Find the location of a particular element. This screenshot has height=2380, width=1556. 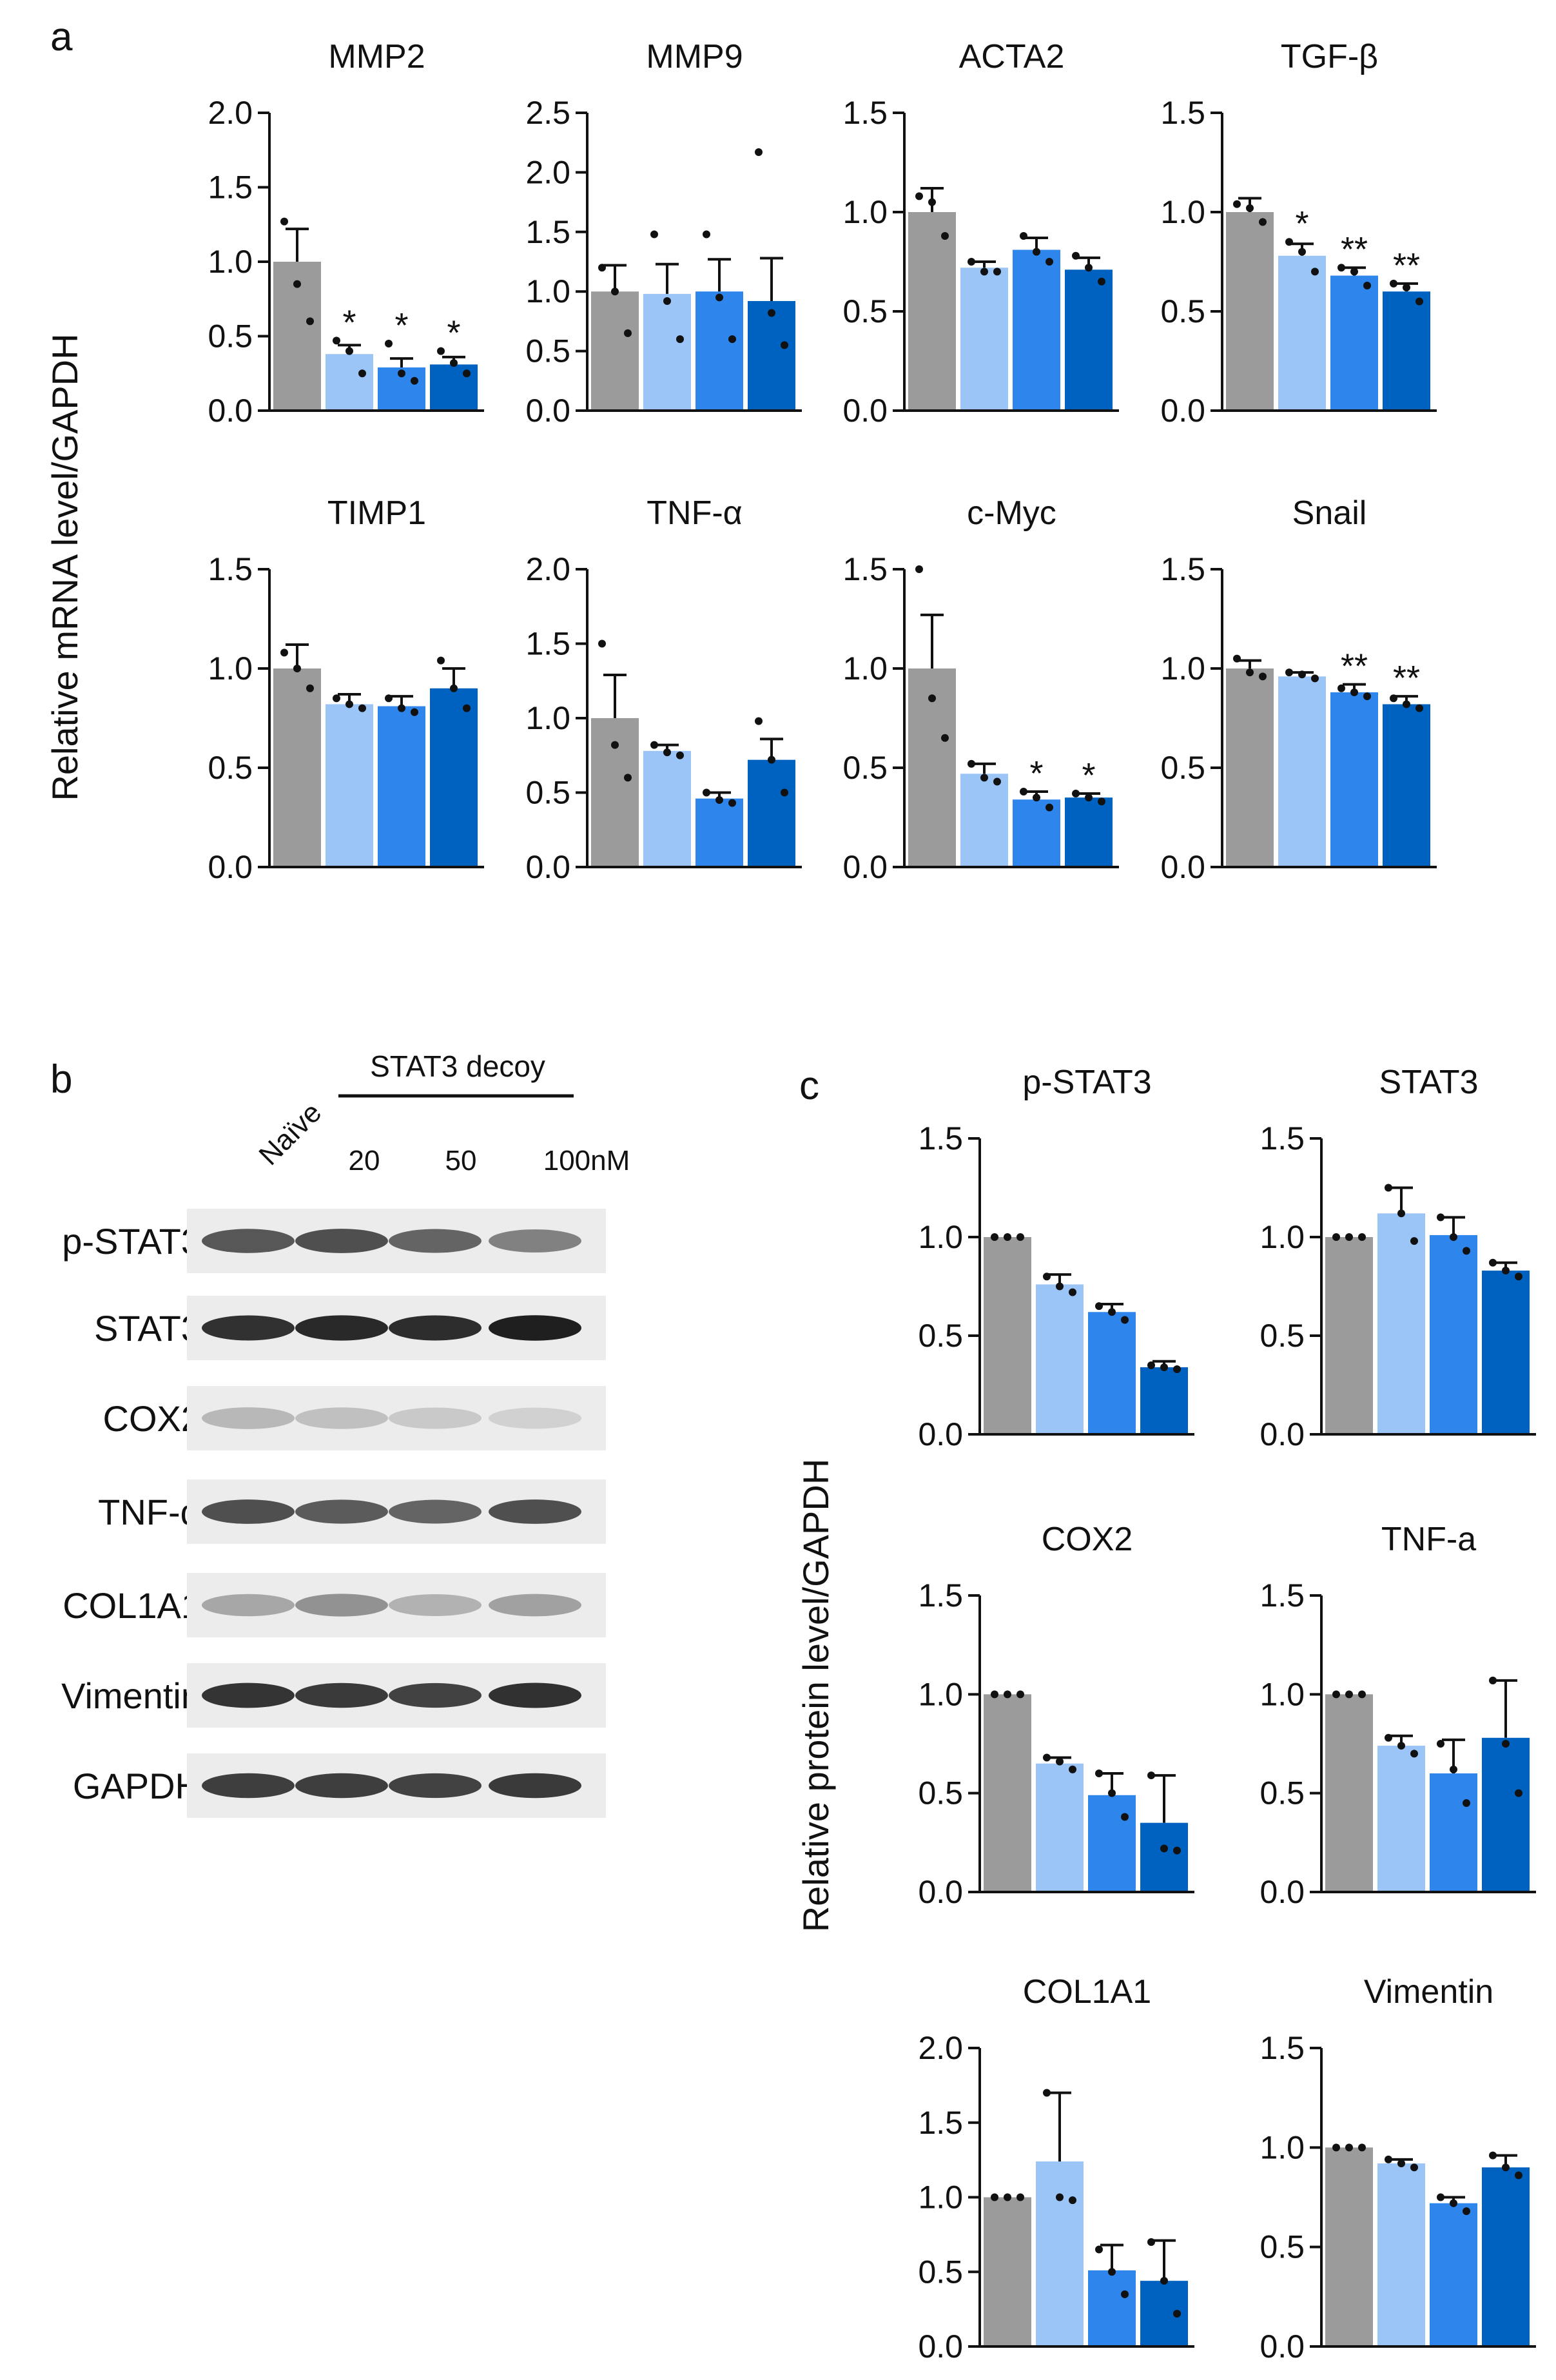

chart-title: TNF-α is located at coordinates (694, 513).